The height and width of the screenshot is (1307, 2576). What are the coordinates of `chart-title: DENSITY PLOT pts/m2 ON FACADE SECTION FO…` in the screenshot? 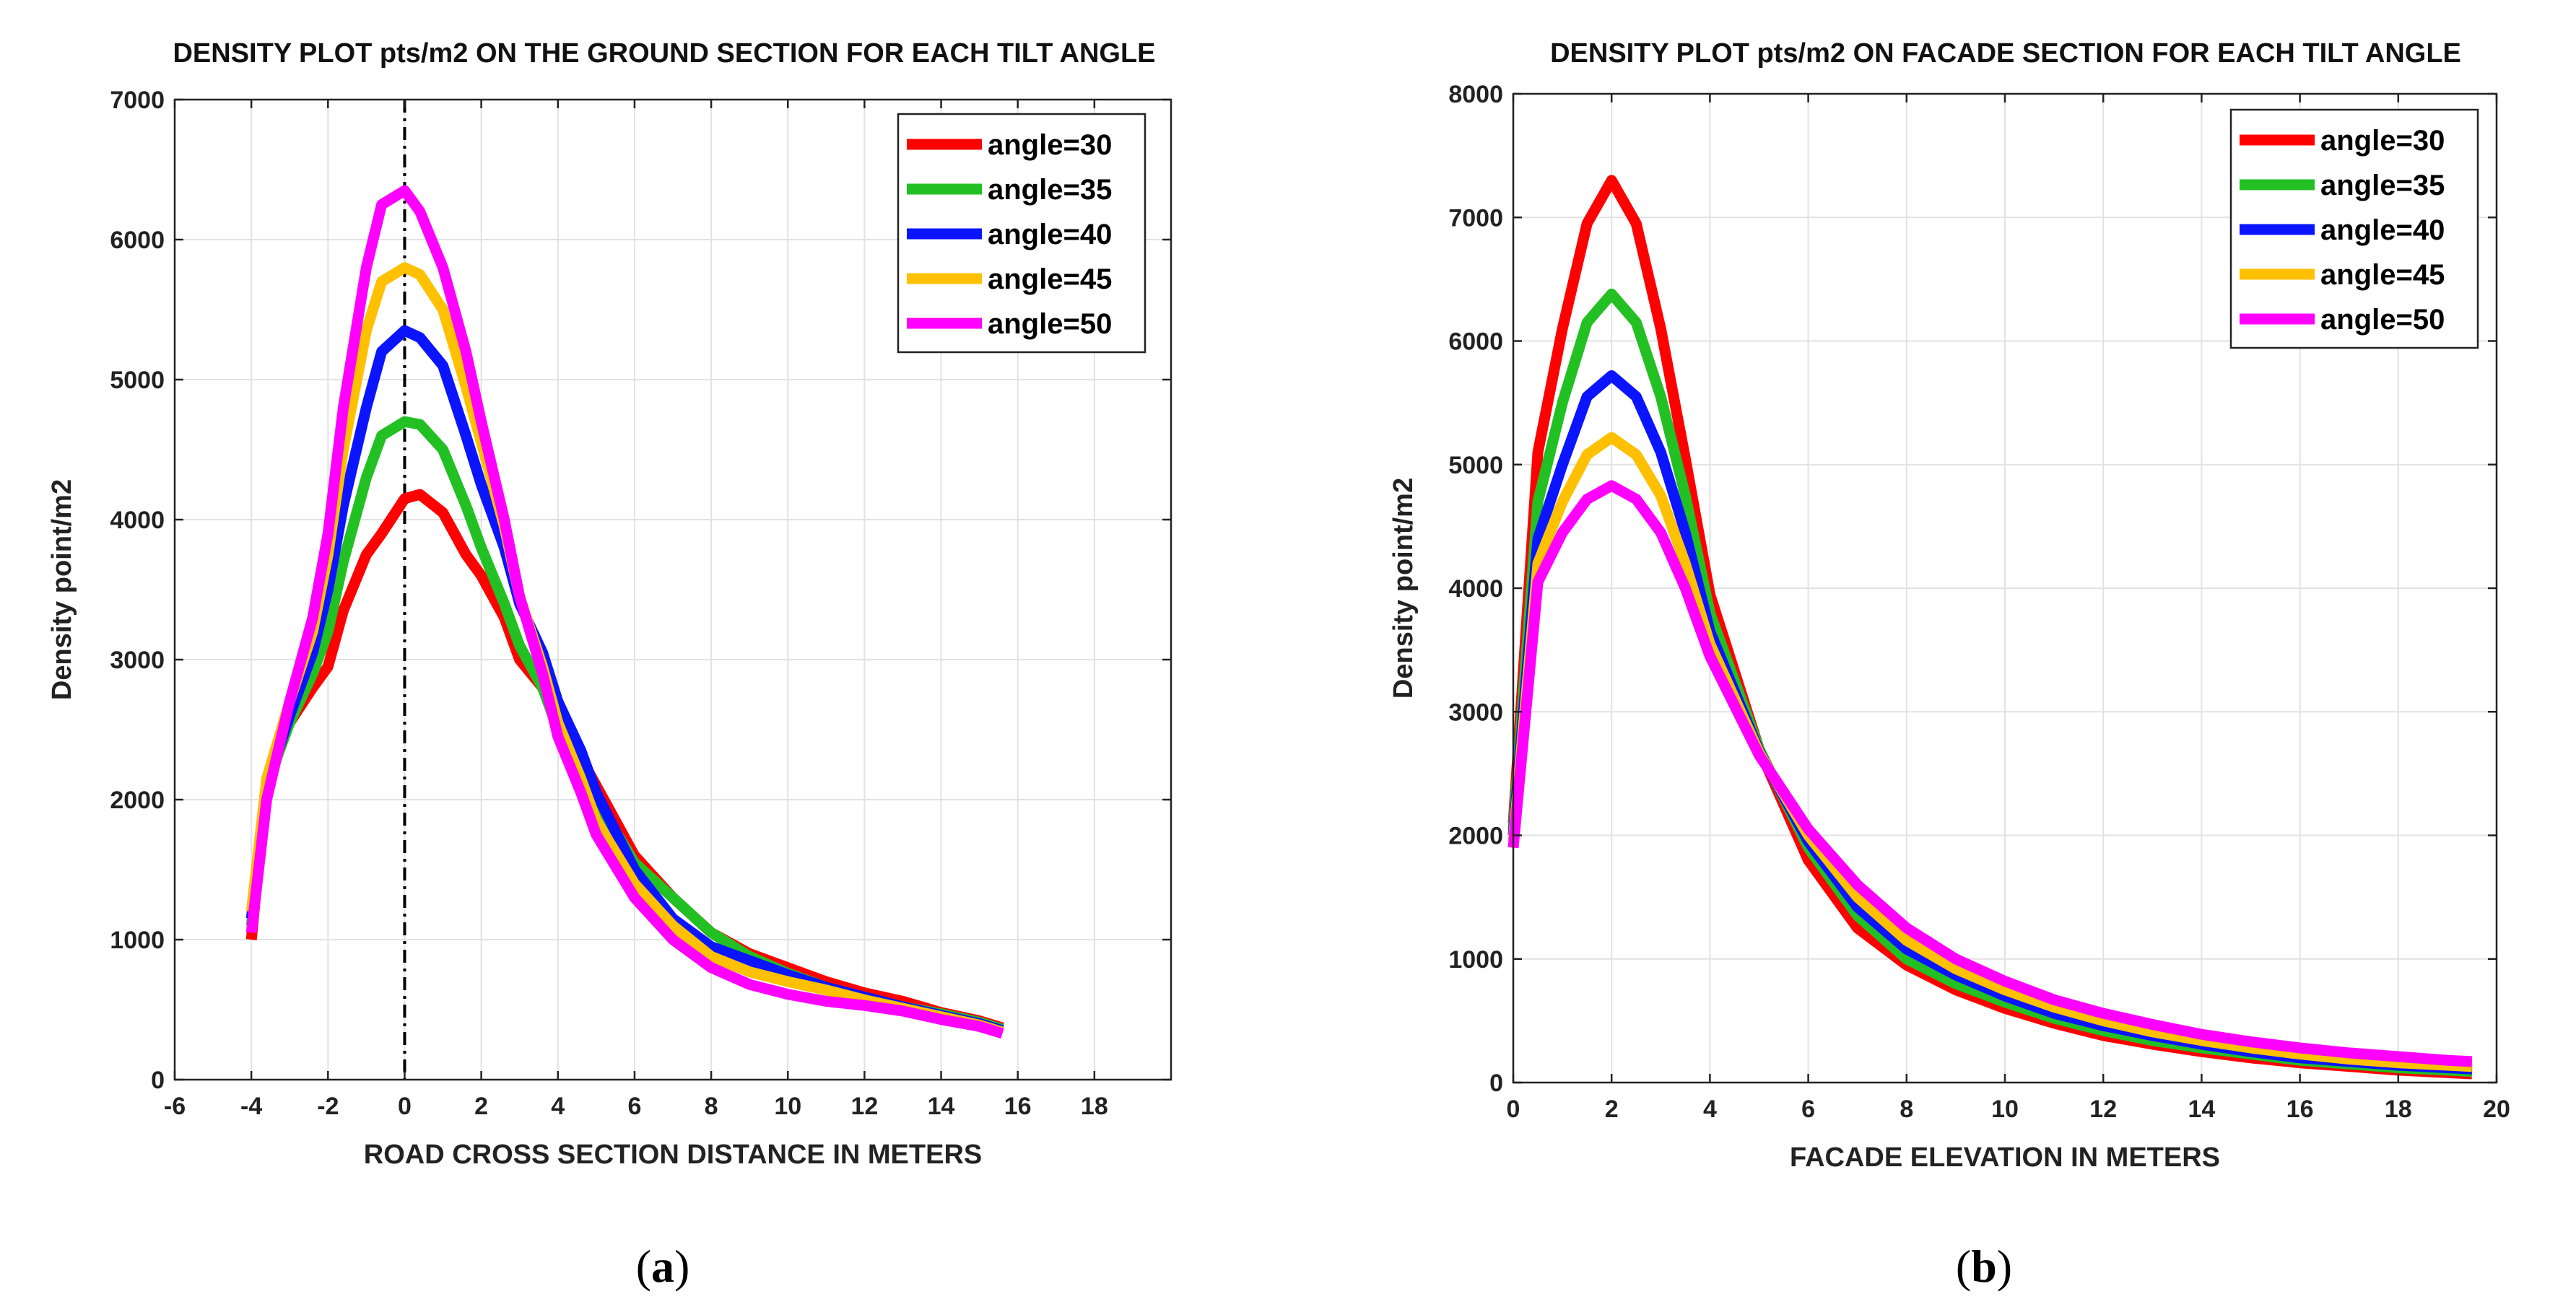 It's located at (2005, 53).